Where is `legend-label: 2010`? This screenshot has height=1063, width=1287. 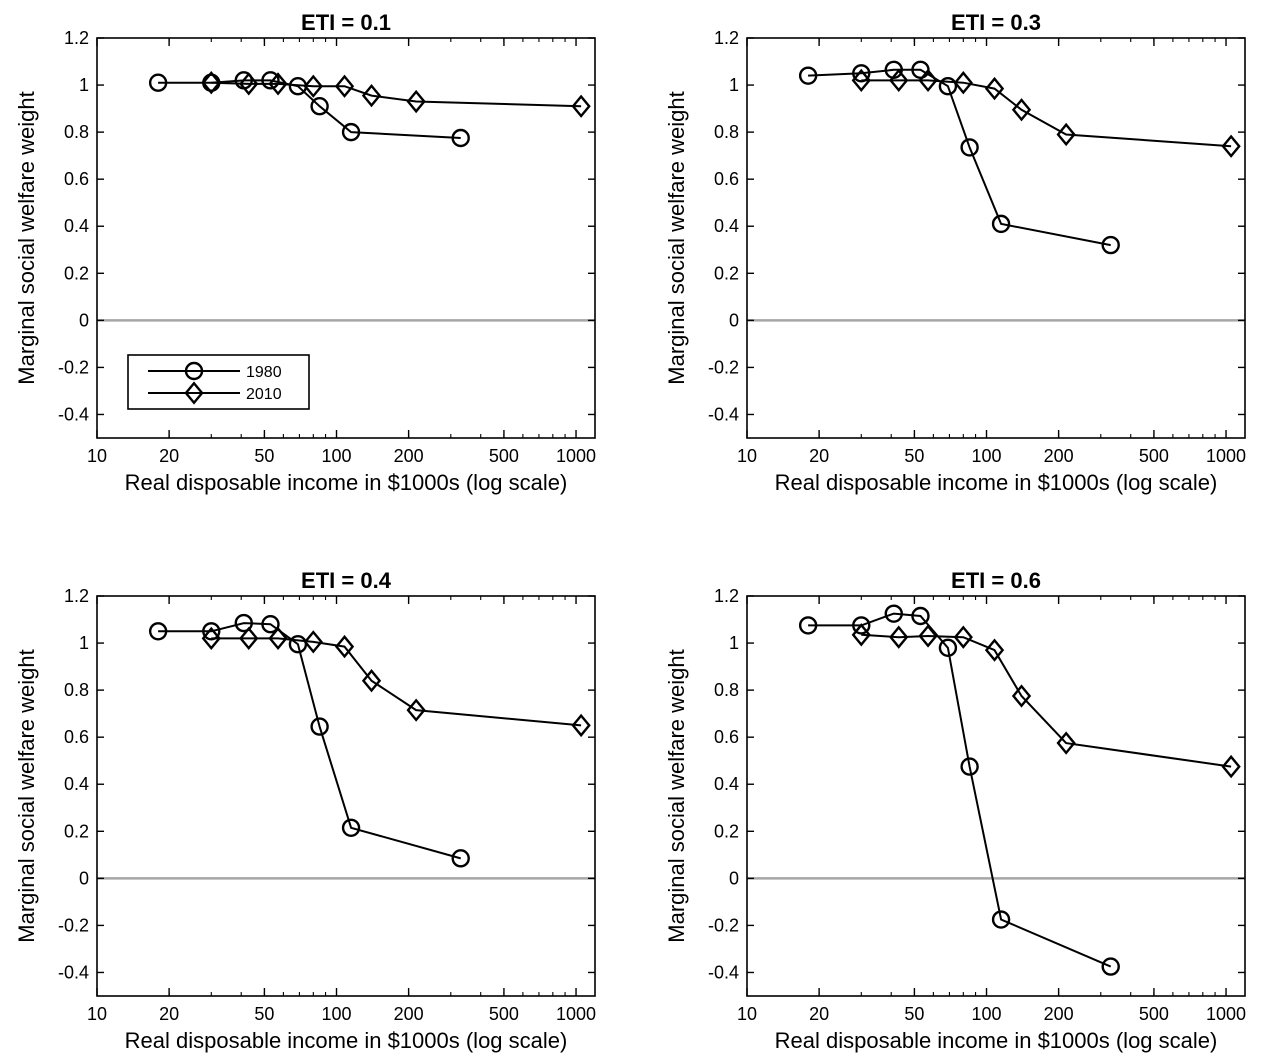 legend-label: 2010 is located at coordinates (264, 394).